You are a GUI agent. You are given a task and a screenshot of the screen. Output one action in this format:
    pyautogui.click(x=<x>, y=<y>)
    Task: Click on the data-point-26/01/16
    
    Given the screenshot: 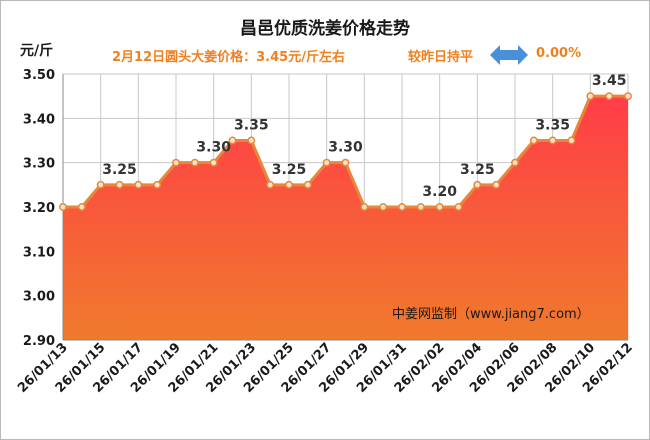 What is the action you would take?
    pyautogui.click(x=119, y=184)
    